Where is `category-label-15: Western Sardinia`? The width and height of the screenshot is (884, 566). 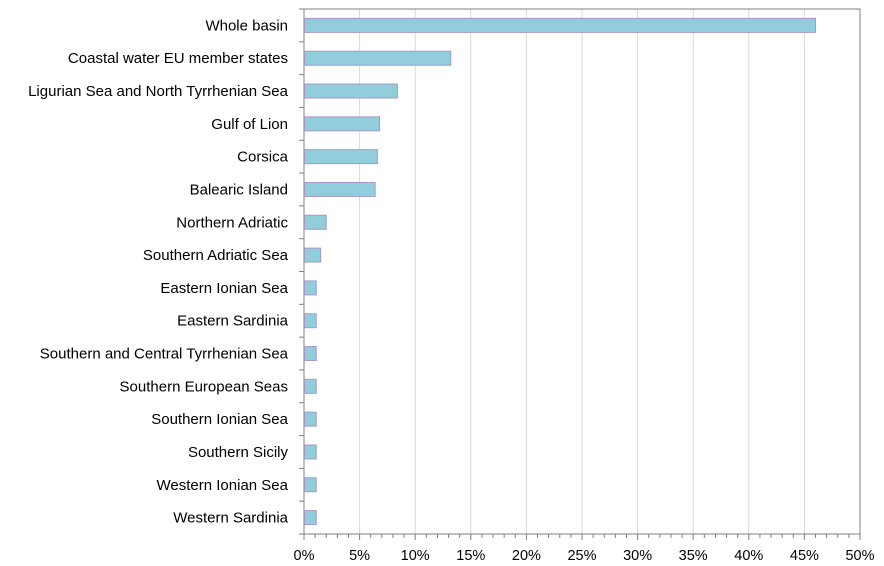
category-label-15: Western Sardinia is located at coordinates (230, 518).